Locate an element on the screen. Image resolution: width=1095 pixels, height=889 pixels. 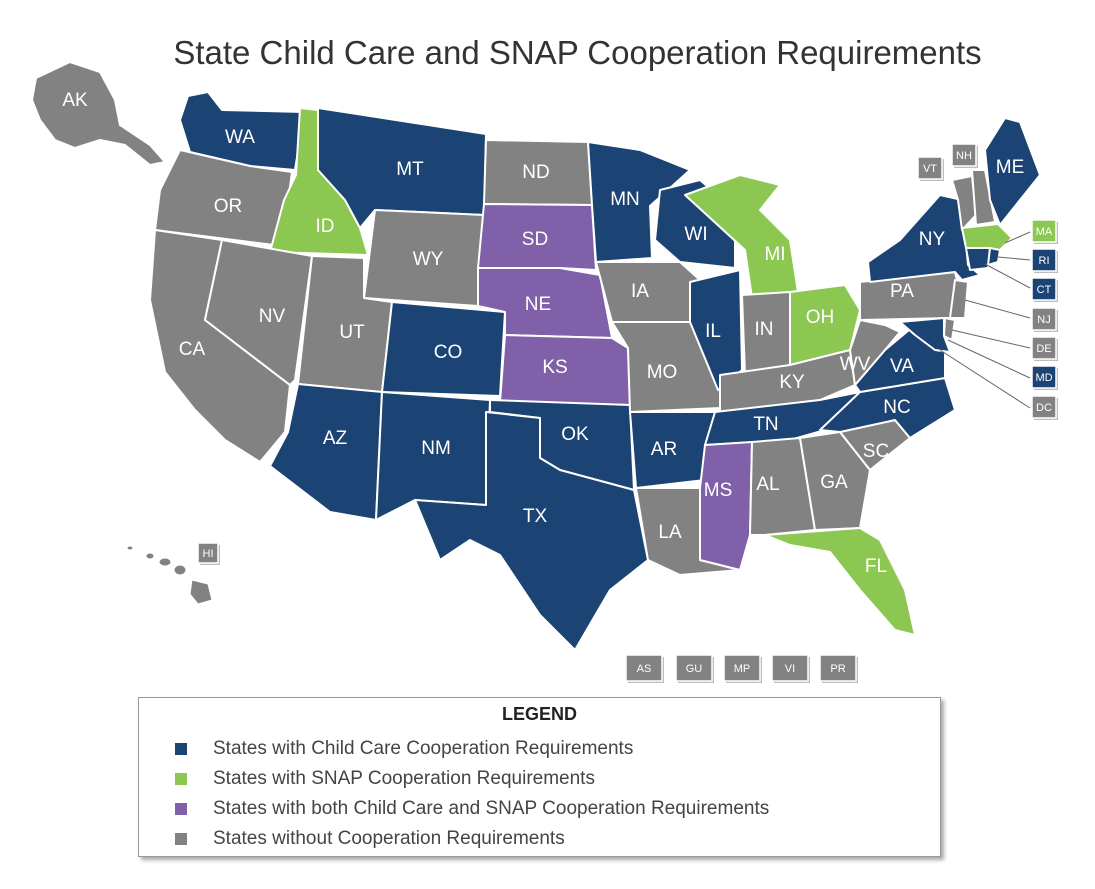
box-hi-label: HI is located at coordinates (208, 554).